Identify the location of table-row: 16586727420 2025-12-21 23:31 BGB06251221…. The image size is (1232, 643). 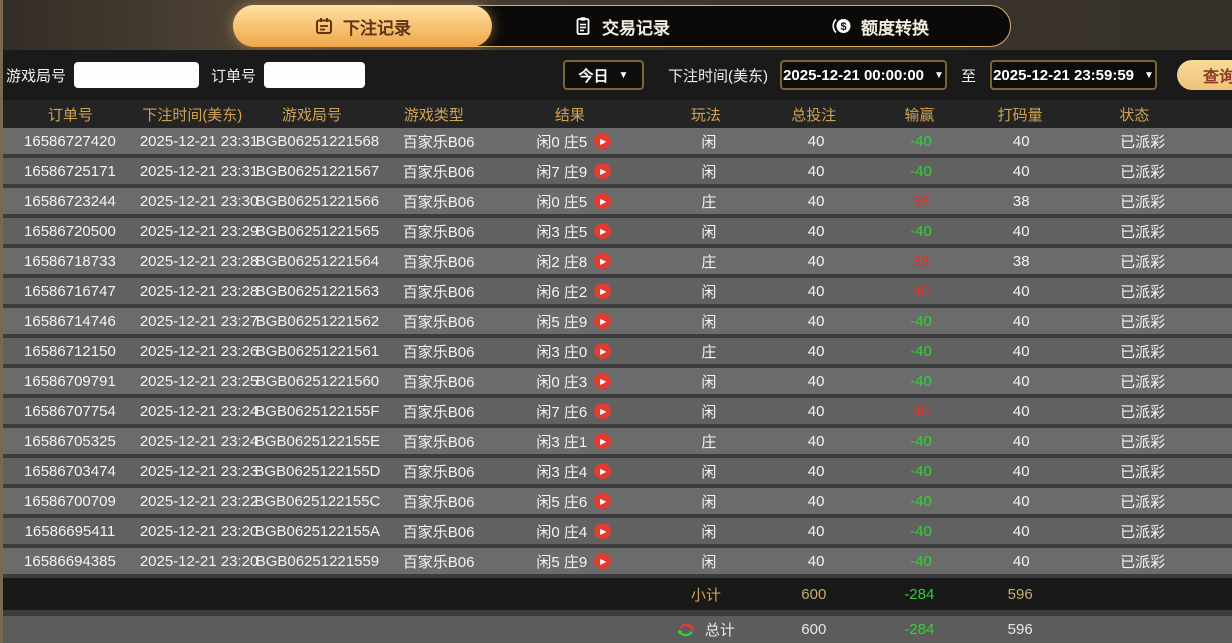
(616, 143).